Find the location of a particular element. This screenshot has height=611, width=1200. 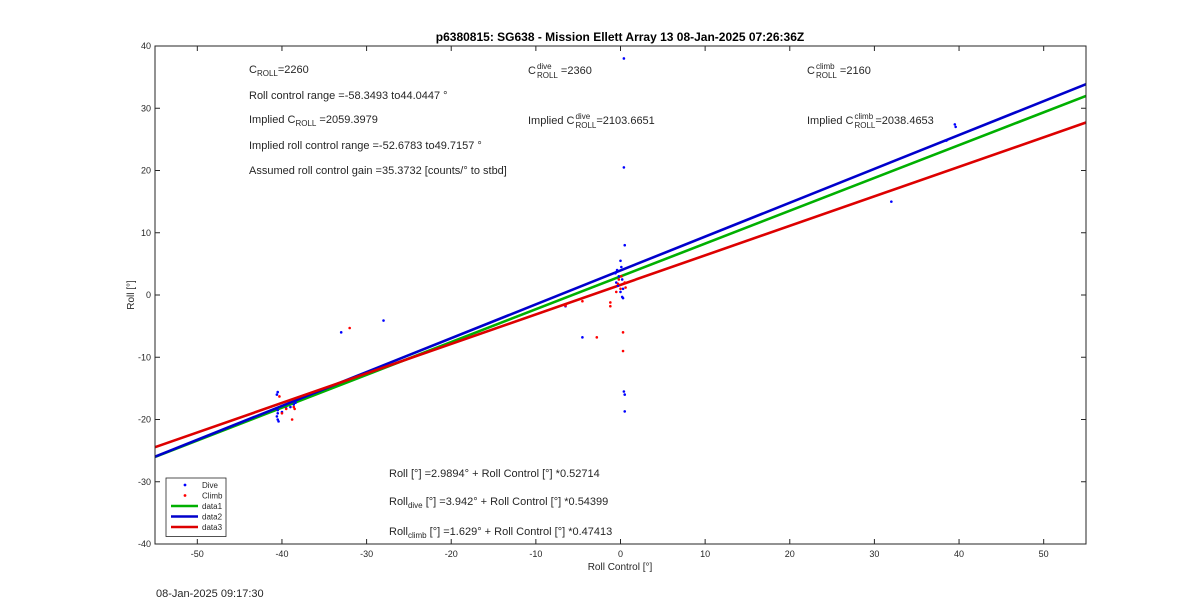

legend-label: data3 is located at coordinates (212, 527).